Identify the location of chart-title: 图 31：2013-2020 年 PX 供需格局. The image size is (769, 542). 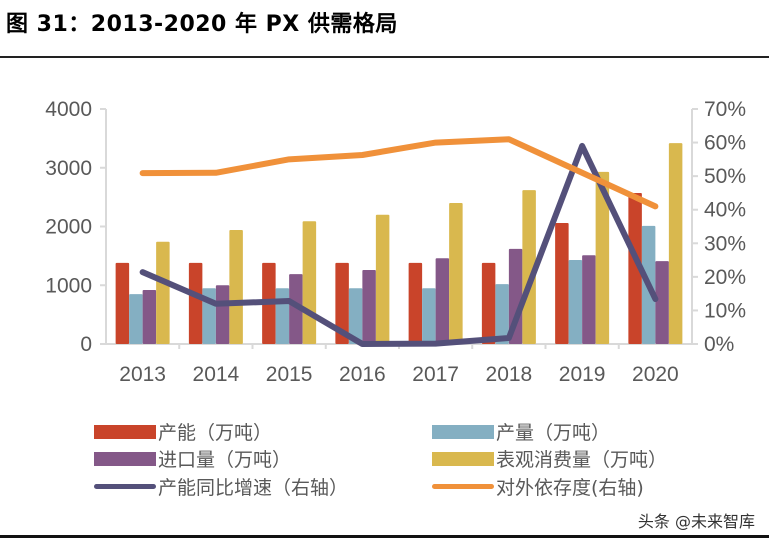
(202, 24).